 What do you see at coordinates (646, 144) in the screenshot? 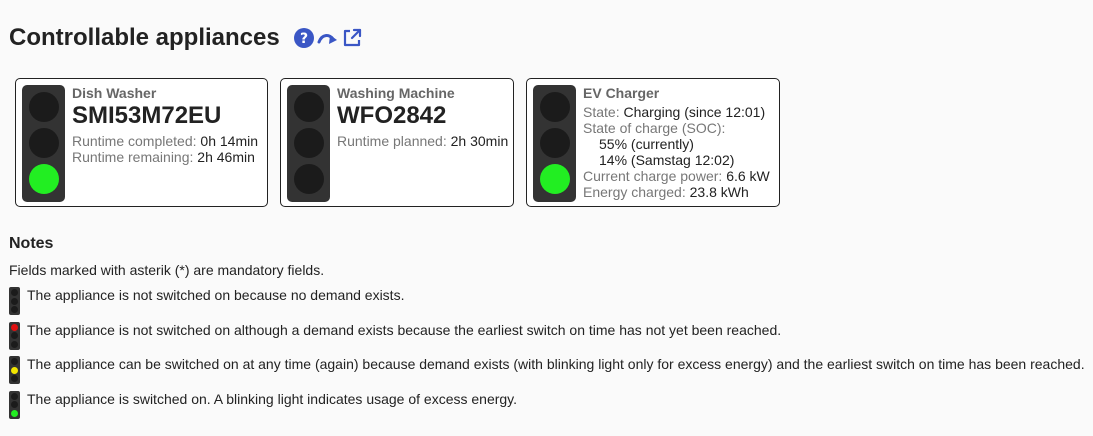
I see `soc-current: 55% (currently)` at bounding box center [646, 144].